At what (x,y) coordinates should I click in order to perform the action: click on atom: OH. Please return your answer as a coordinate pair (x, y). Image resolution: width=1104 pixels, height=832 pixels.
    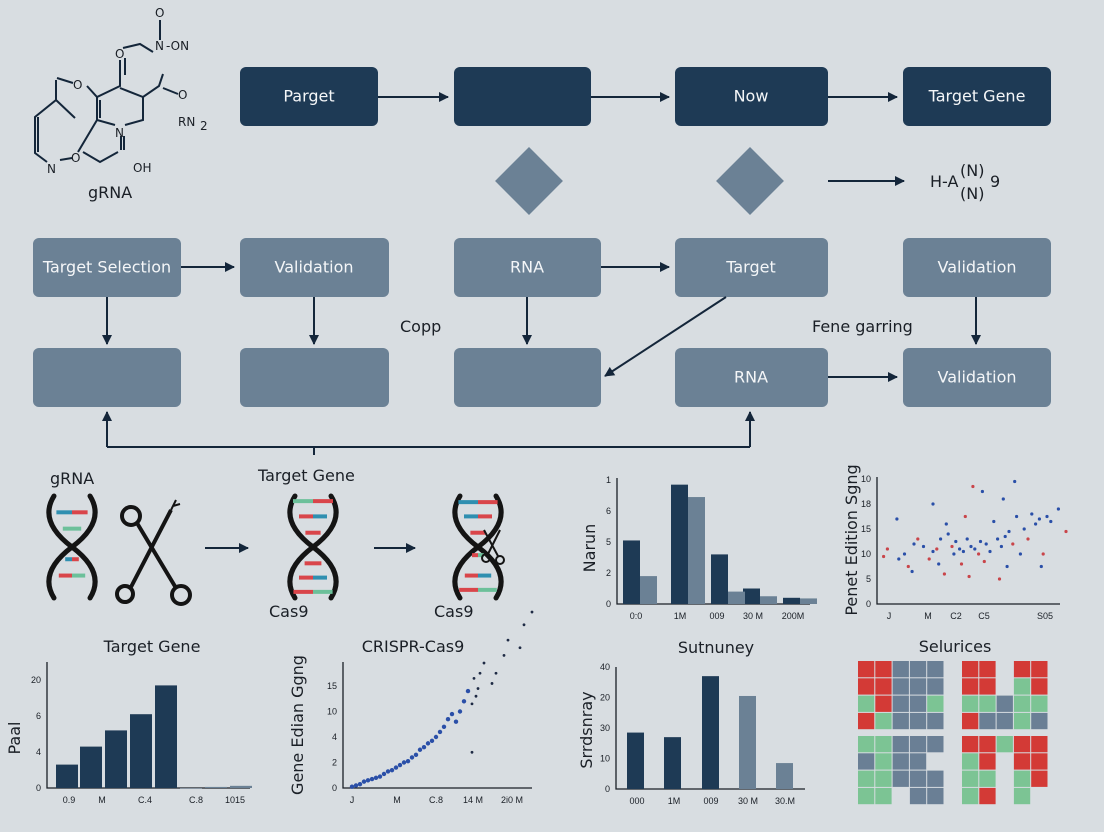
    Looking at the image, I should click on (142, 168).